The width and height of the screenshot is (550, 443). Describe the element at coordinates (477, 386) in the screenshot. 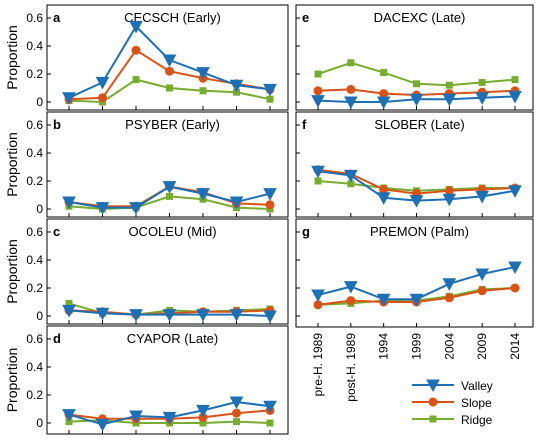

I see `legend-label: Valley` at that location.